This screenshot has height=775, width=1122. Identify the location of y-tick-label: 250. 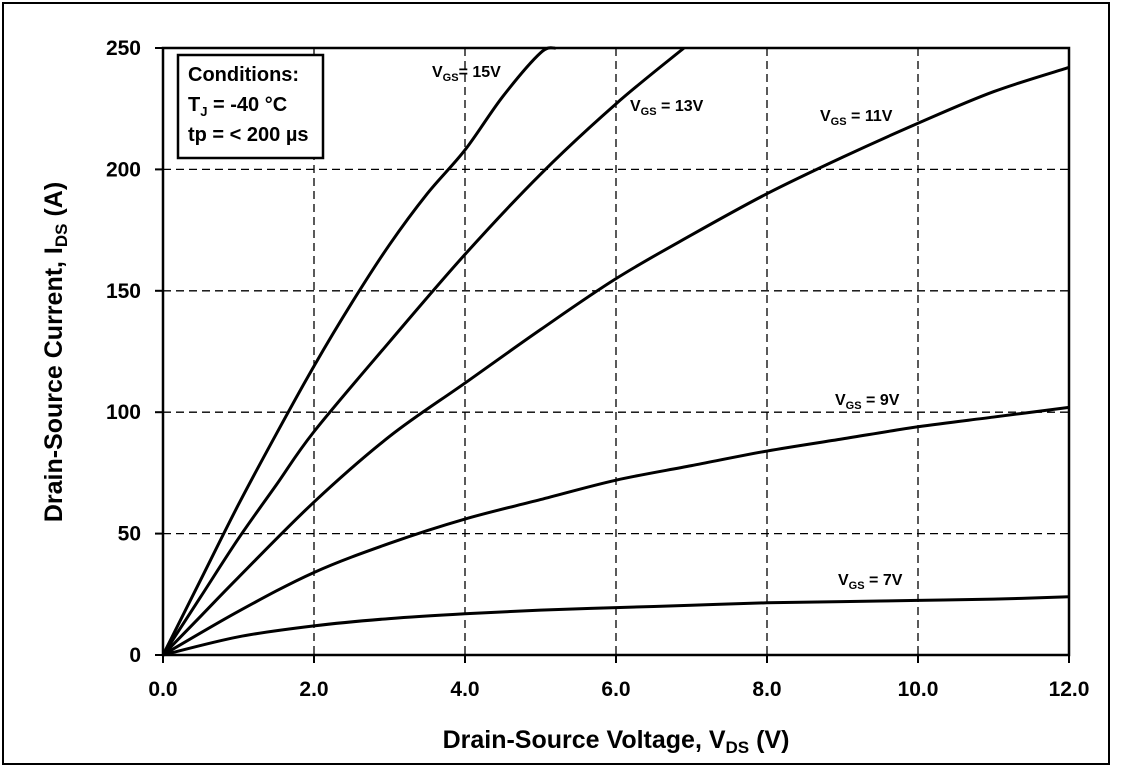
(123, 48).